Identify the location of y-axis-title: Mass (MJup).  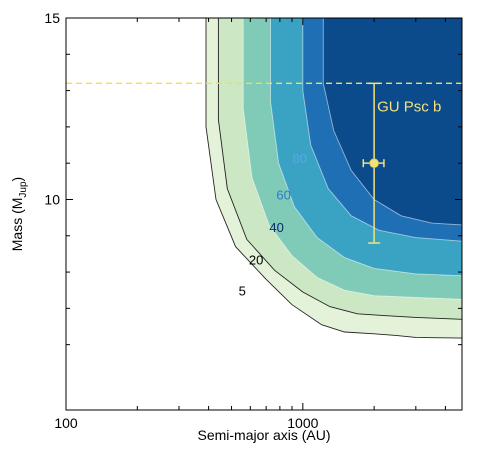
(19, 214).